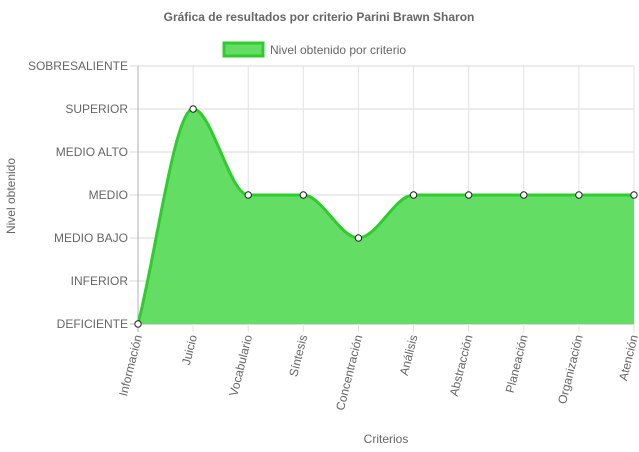 The width and height of the screenshot is (639, 452). I want to click on x-tick-label: Organización, so click(570, 369).